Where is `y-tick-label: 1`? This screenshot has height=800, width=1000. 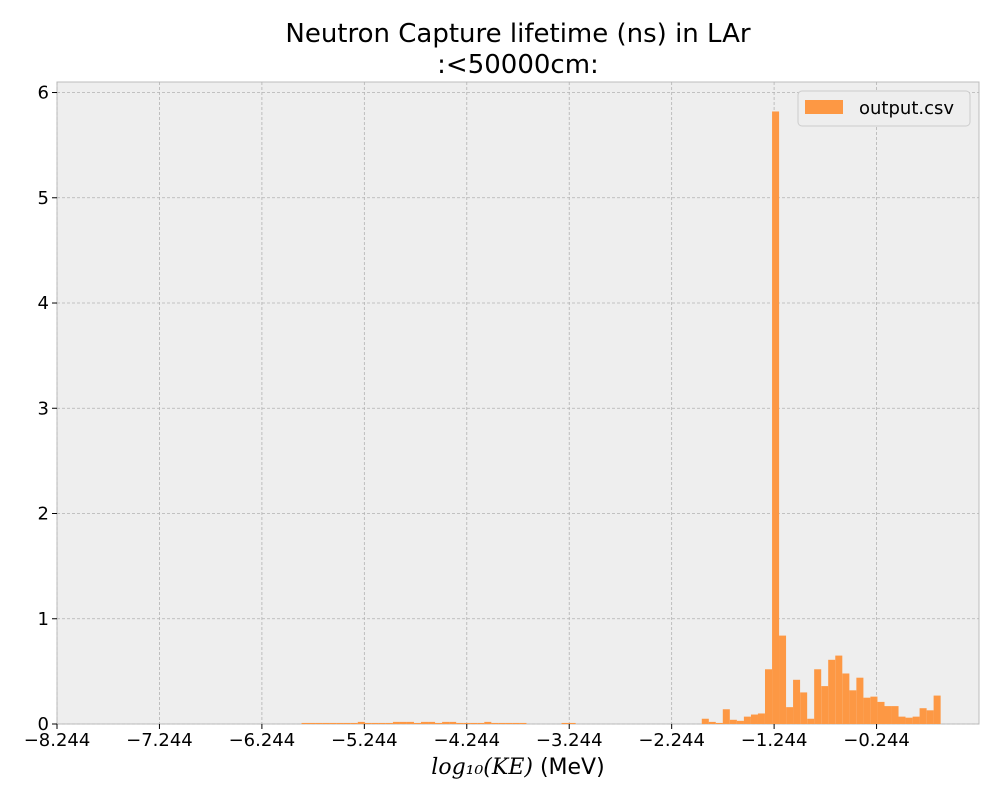
y-tick-label: 1 is located at coordinates (43, 619).